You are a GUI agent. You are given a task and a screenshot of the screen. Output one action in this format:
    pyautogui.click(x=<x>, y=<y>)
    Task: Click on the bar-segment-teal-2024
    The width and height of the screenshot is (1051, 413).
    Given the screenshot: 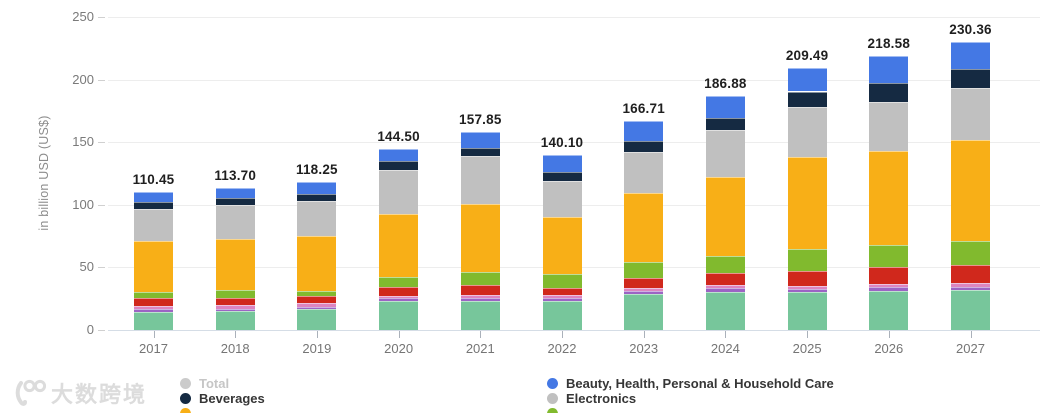 What is the action you would take?
    pyautogui.click(x=725, y=310)
    